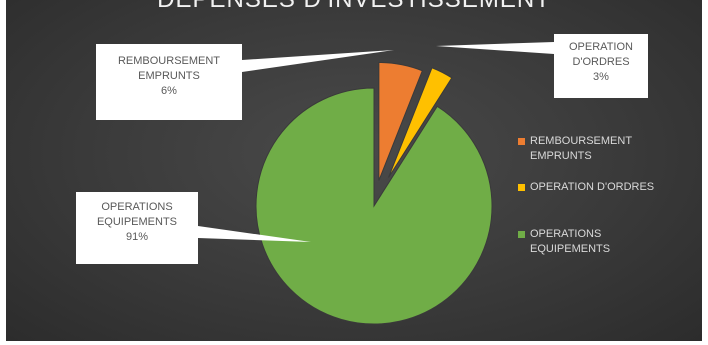 This screenshot has height=345, width=708. Describe the element at coordinates (521, 234) in the screenshot. I see `legend-swatch-operations-equipements` at that location.